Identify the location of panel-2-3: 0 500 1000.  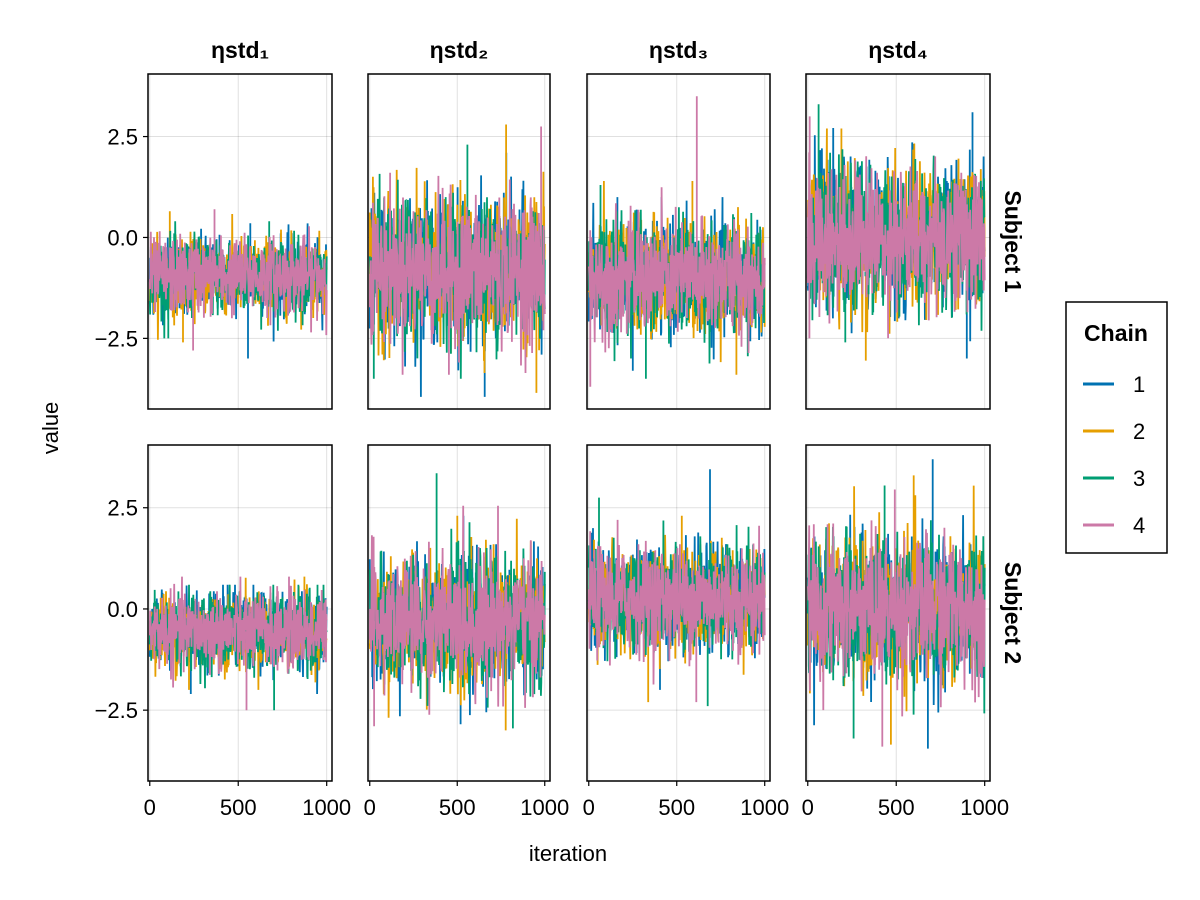
(686, 632).